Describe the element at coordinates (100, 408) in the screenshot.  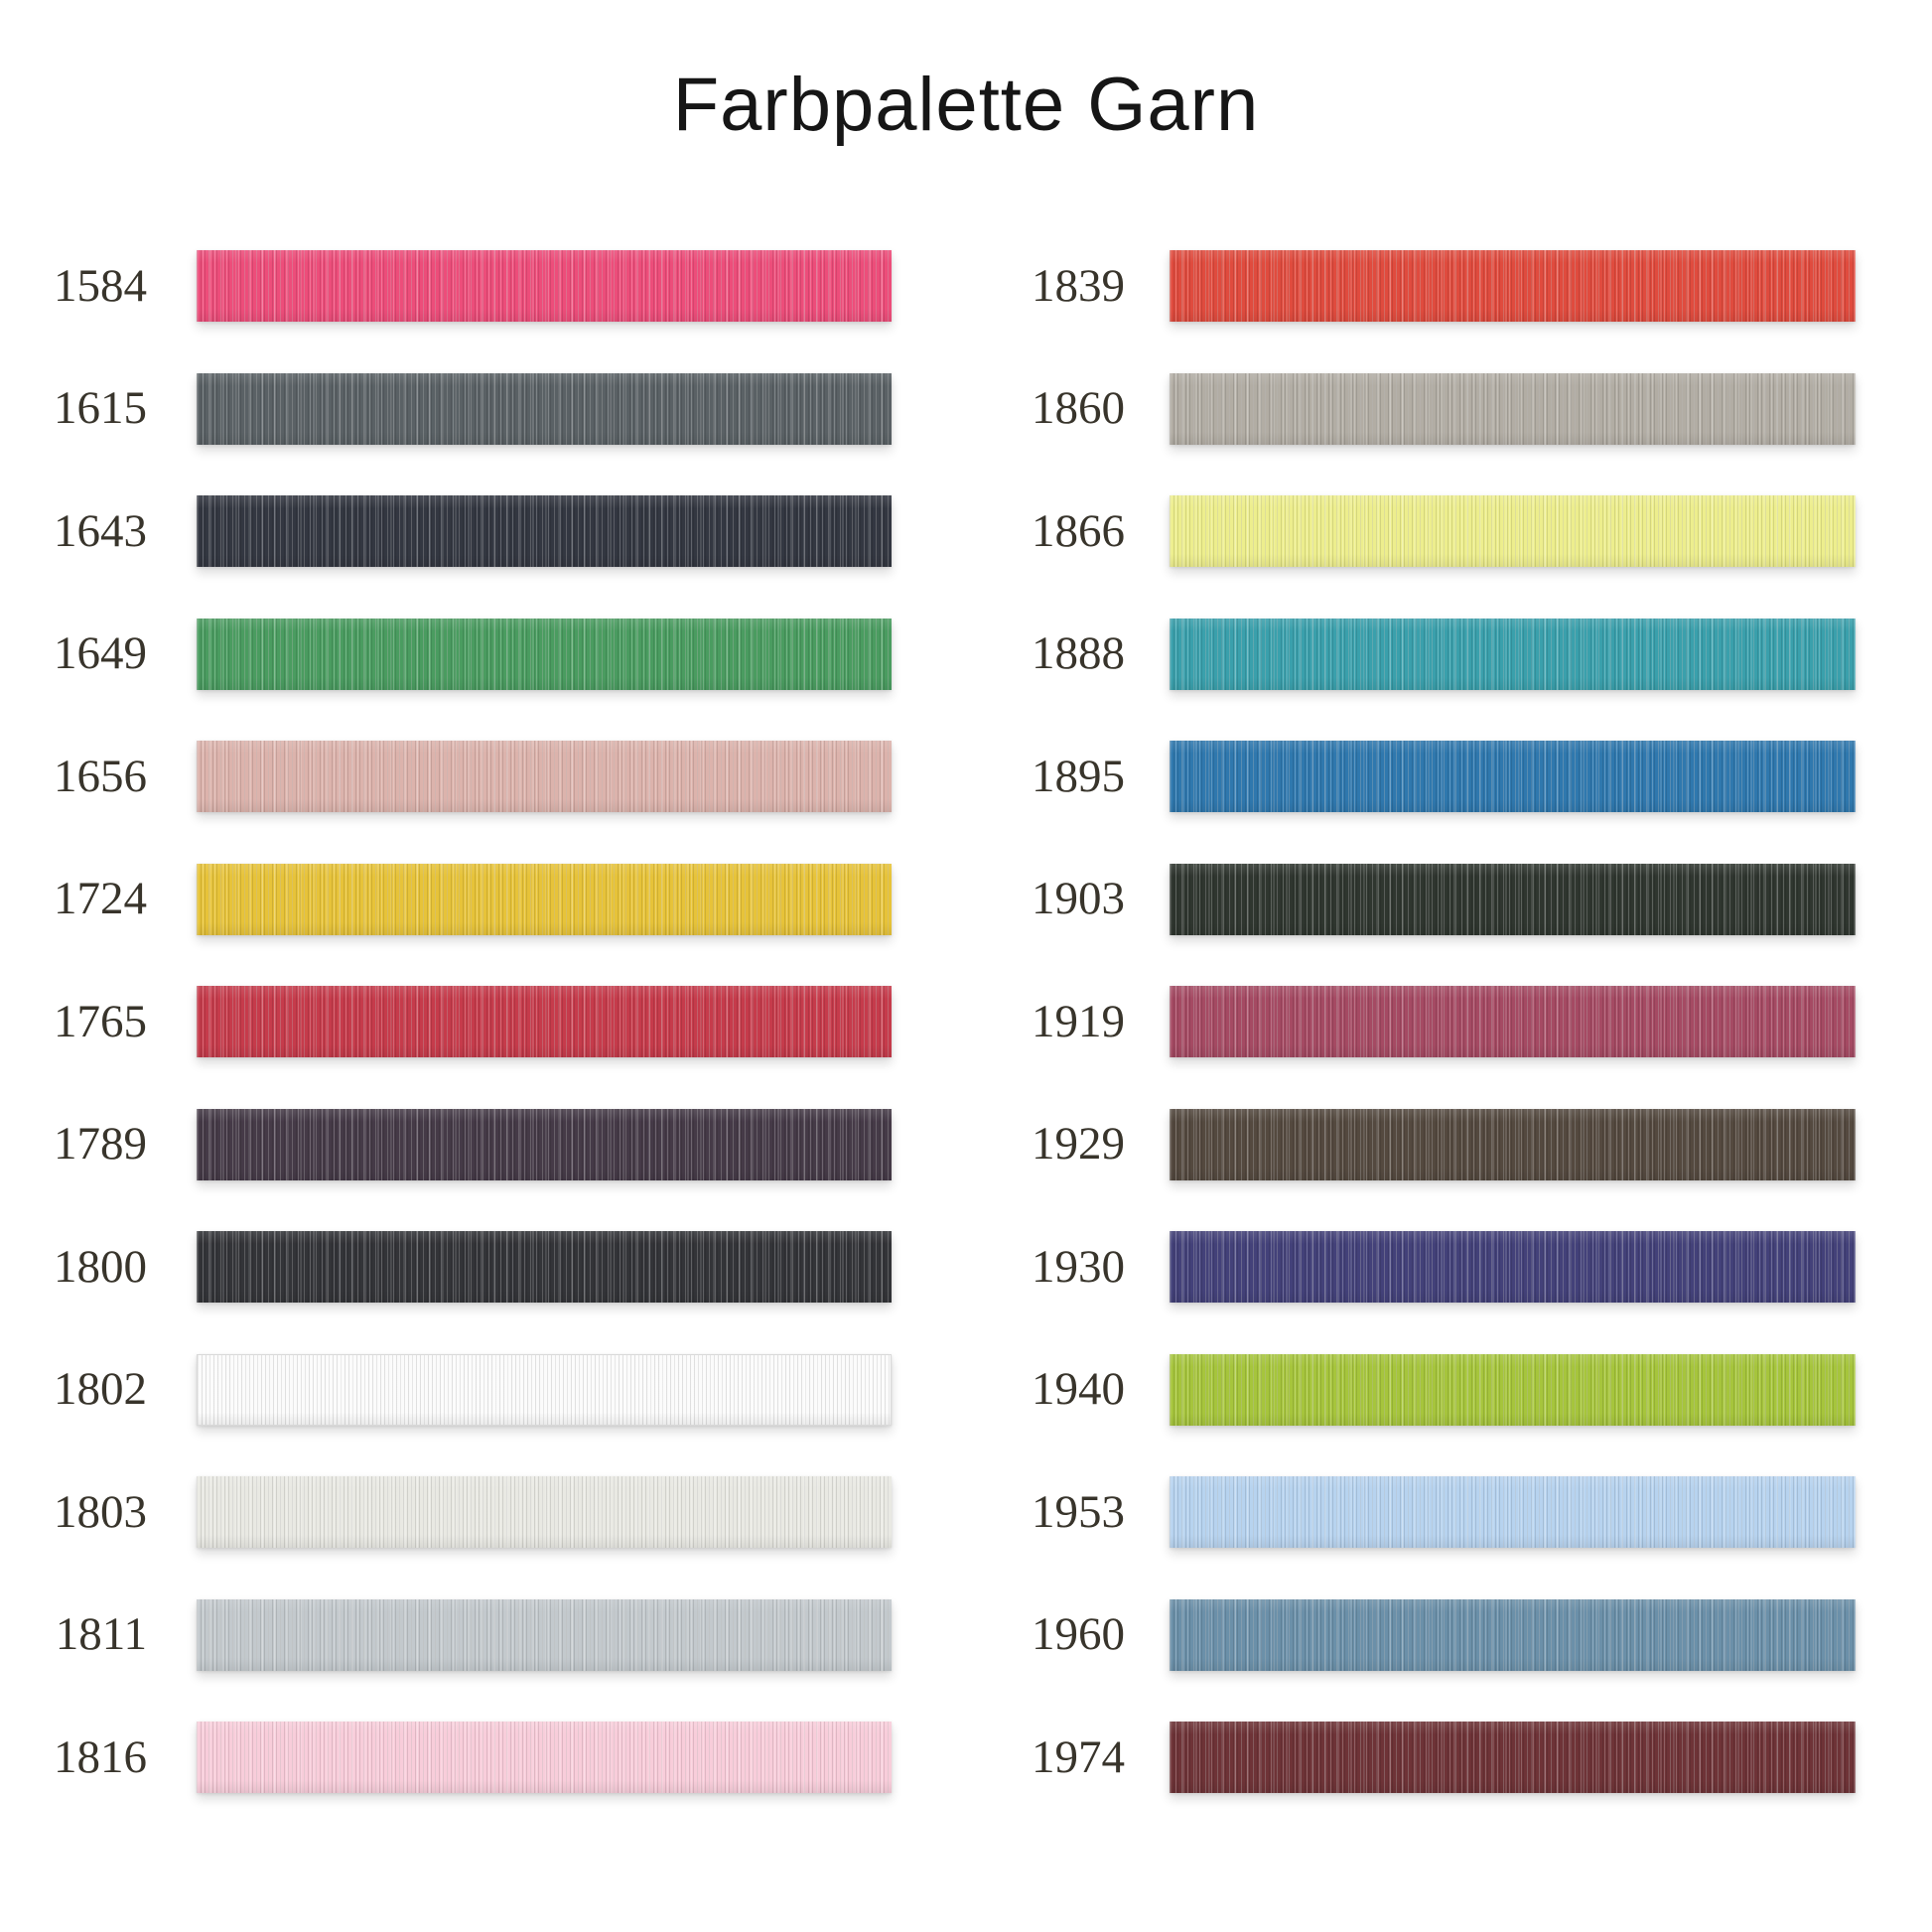
I see `yarn-code-label: 1615` at that location.